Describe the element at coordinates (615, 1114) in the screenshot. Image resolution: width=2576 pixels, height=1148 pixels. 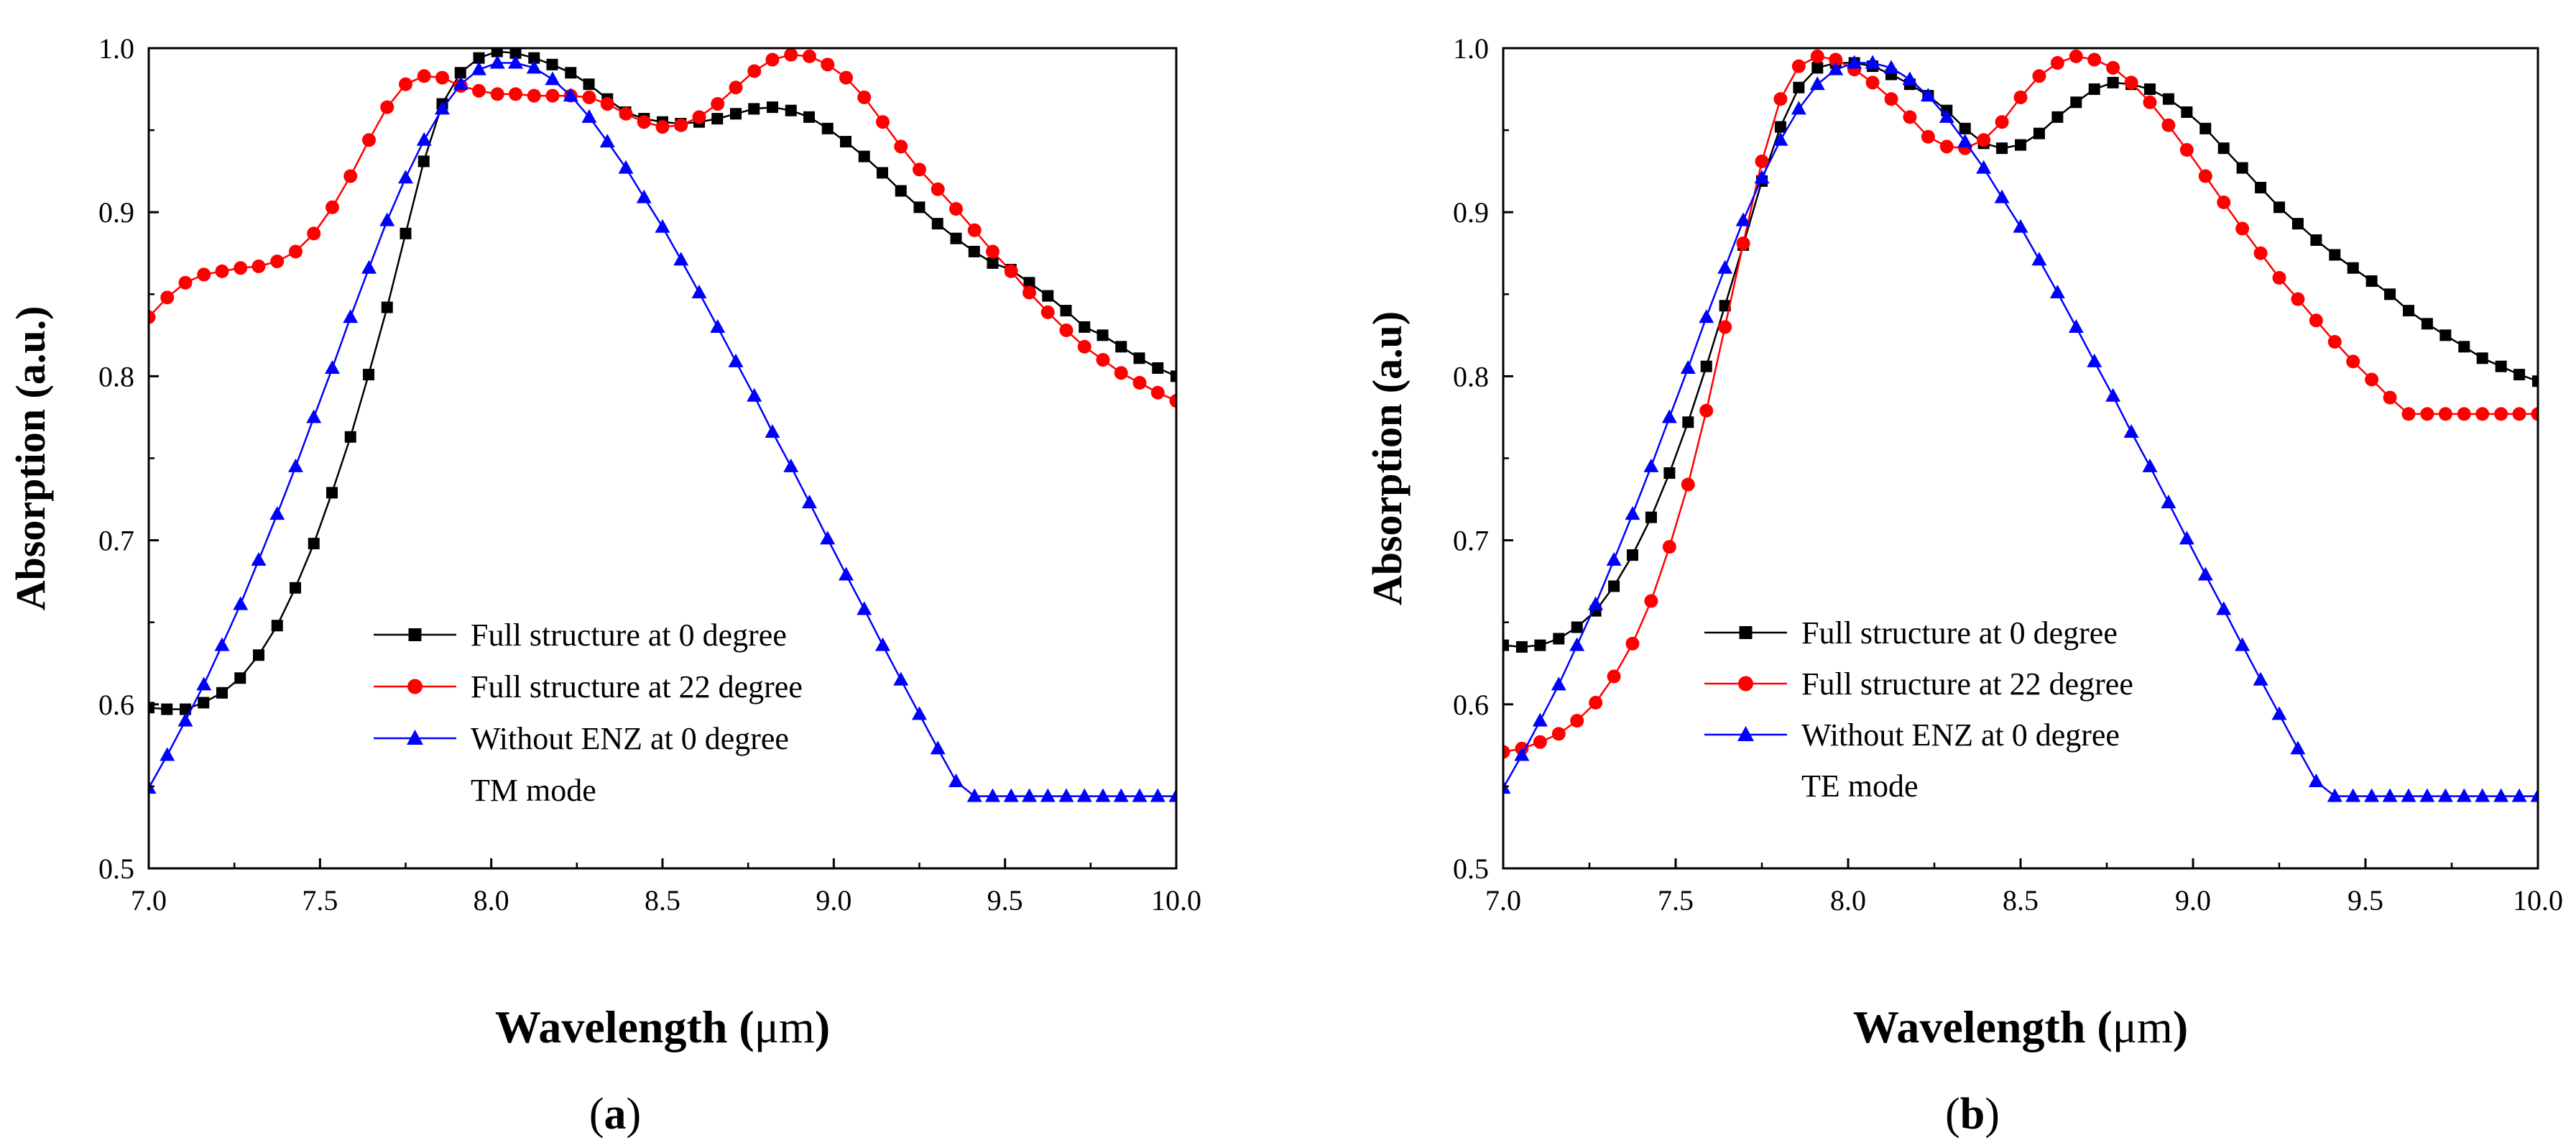
I see `panel-label: (a)` at that location.